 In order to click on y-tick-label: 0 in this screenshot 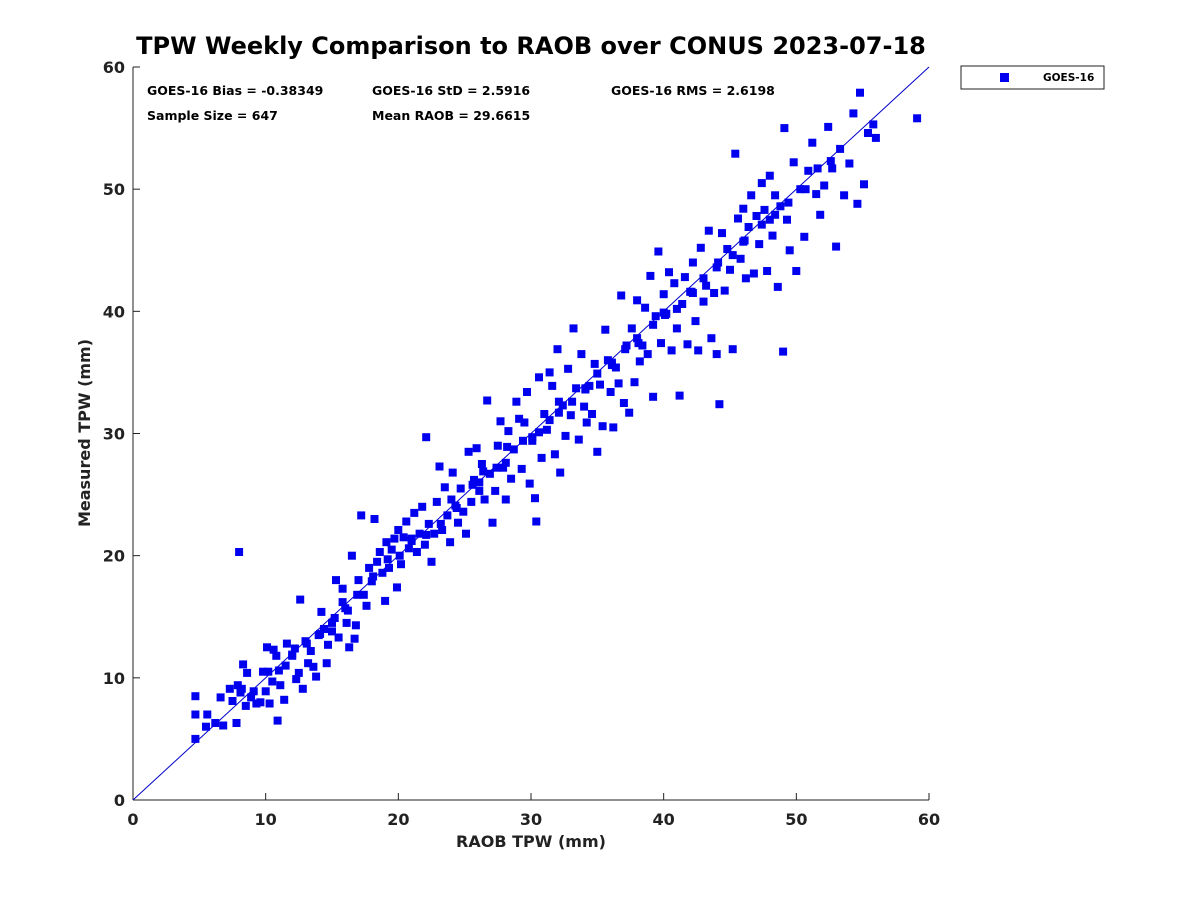, I will do `click(119, 800)`.